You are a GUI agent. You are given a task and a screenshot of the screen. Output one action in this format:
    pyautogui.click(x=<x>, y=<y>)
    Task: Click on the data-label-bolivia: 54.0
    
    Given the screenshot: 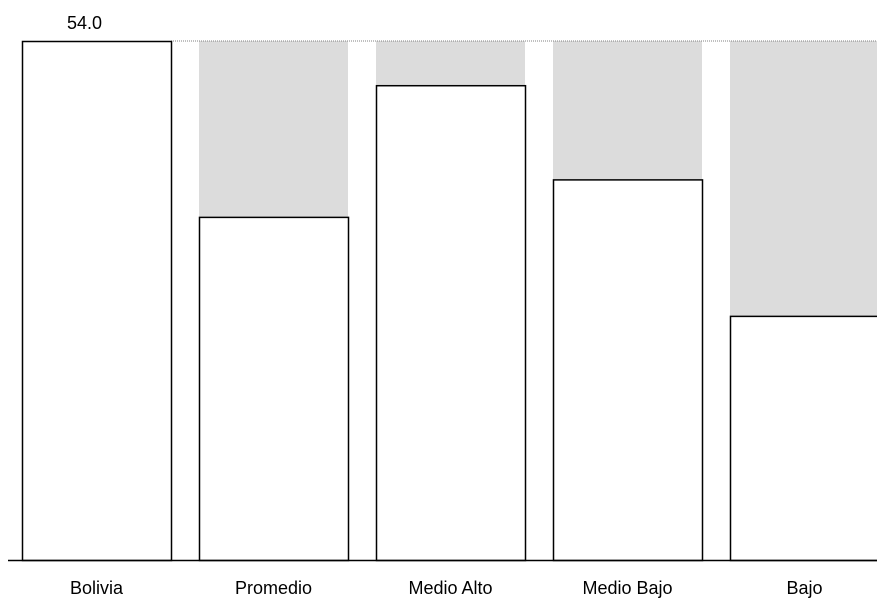 What is the action you would take?
    pyautogui.click(x=84, y=23)
    